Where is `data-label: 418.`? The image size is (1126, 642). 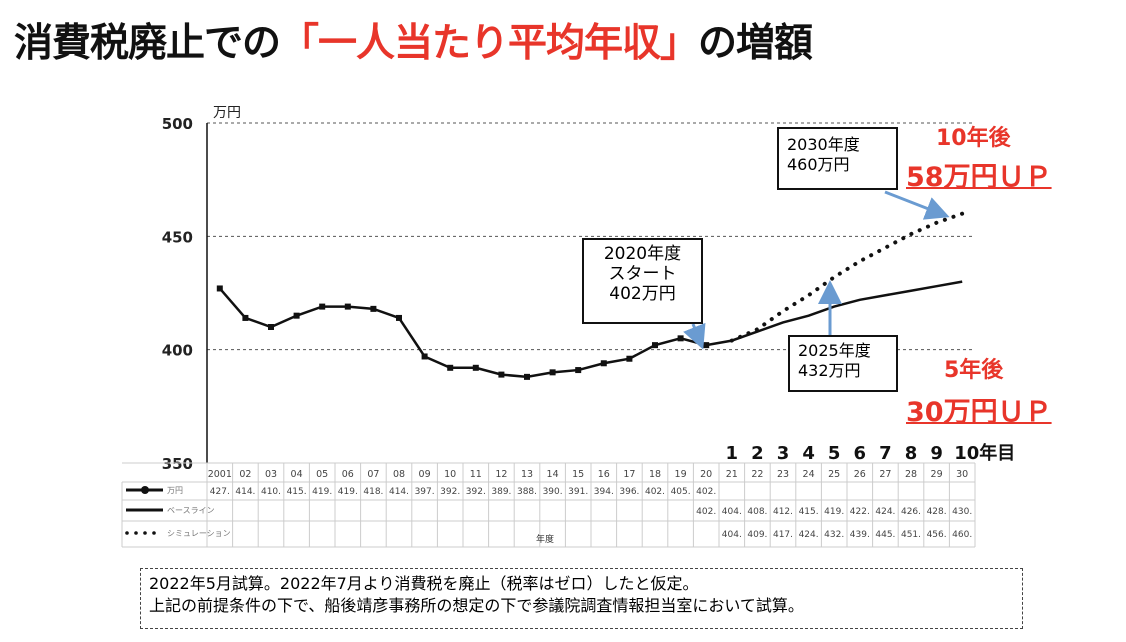
data-label: 418. is located at coordinates (373, 492).